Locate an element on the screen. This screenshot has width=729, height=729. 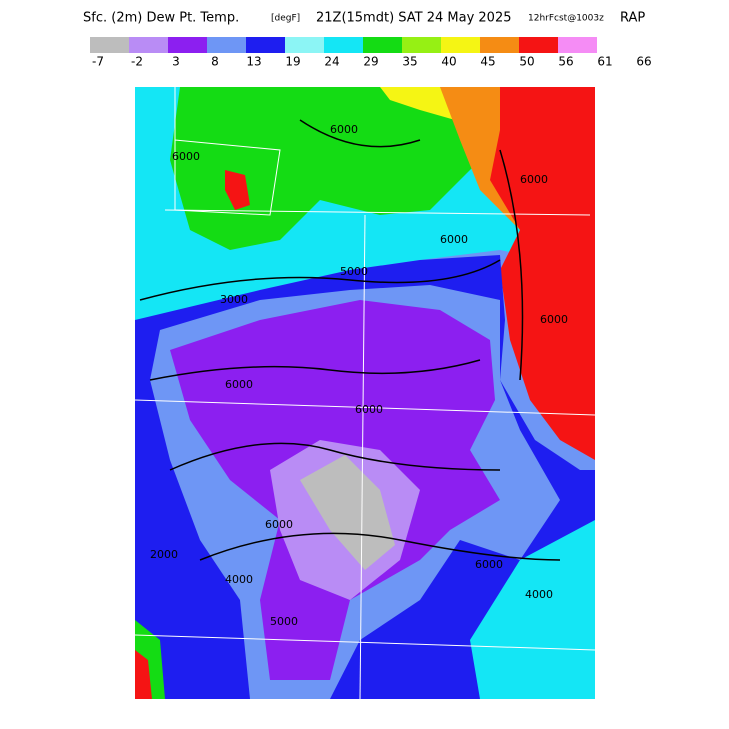
legend-label: -2 is located at coordinates (137, 62).